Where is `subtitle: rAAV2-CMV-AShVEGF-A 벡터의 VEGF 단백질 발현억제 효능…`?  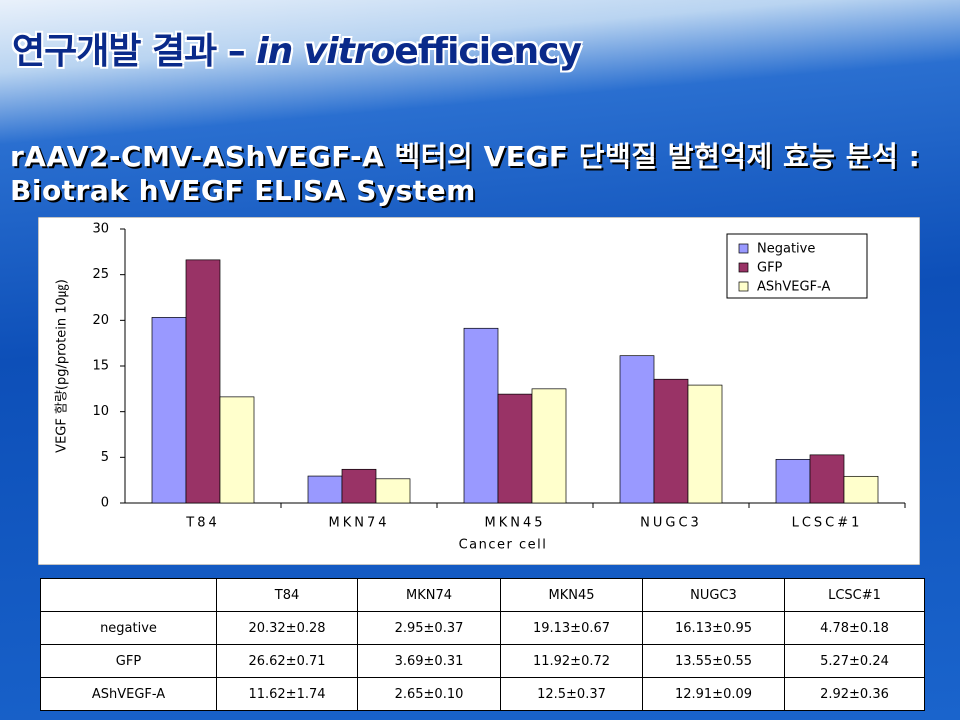 subtitle: rAAV2-CMV-AShVEGF-A 벡터의 VEGF 단백질 발현억제 효능… is located at coordinates (465, 173).